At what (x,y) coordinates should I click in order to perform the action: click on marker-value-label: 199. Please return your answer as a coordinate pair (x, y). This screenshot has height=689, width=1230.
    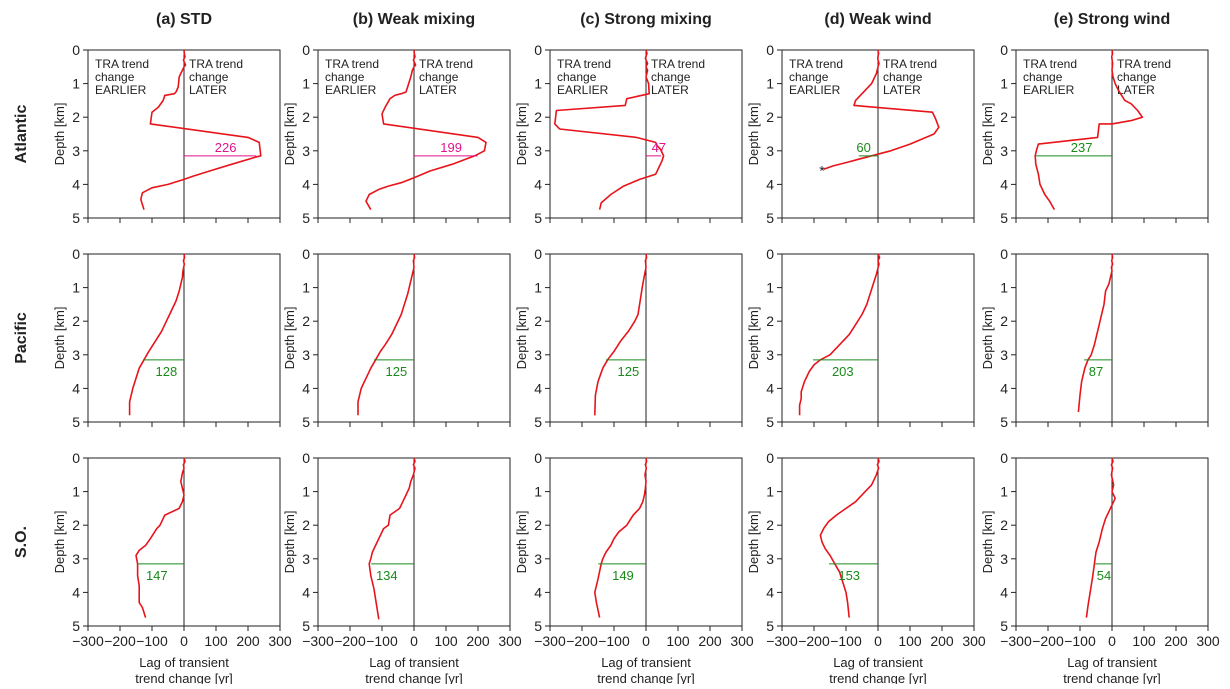
    Looking at the image, I should click on (451, 147).